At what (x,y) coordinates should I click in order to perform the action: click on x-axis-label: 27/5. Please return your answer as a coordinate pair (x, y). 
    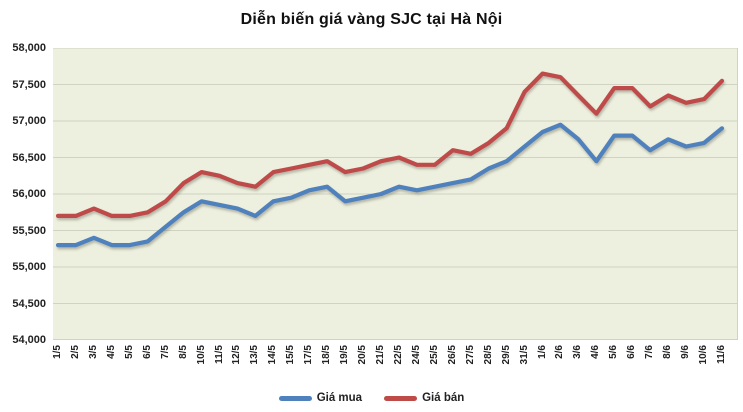
    Looking at the image, I should click on (470, 355).